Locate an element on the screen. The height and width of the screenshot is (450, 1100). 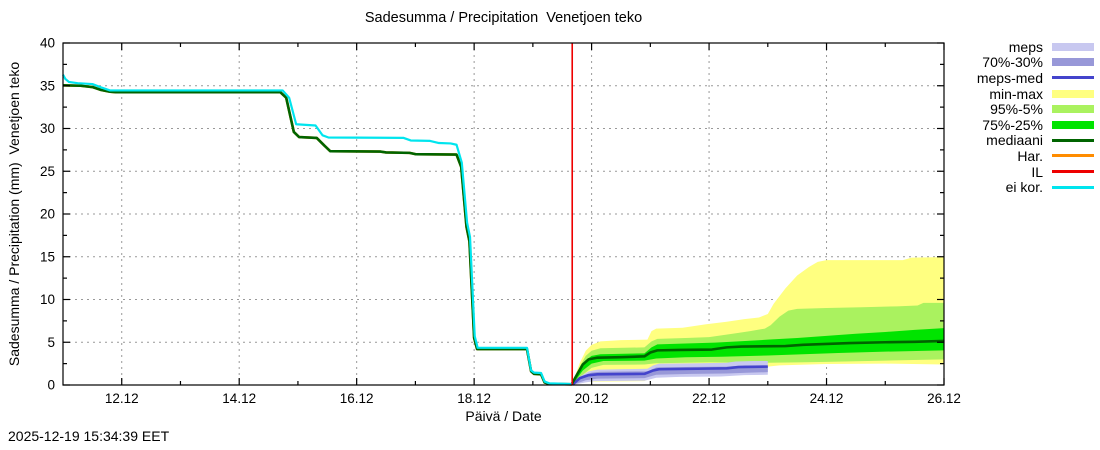
line-meps-med is located at coordinates (669, 375).